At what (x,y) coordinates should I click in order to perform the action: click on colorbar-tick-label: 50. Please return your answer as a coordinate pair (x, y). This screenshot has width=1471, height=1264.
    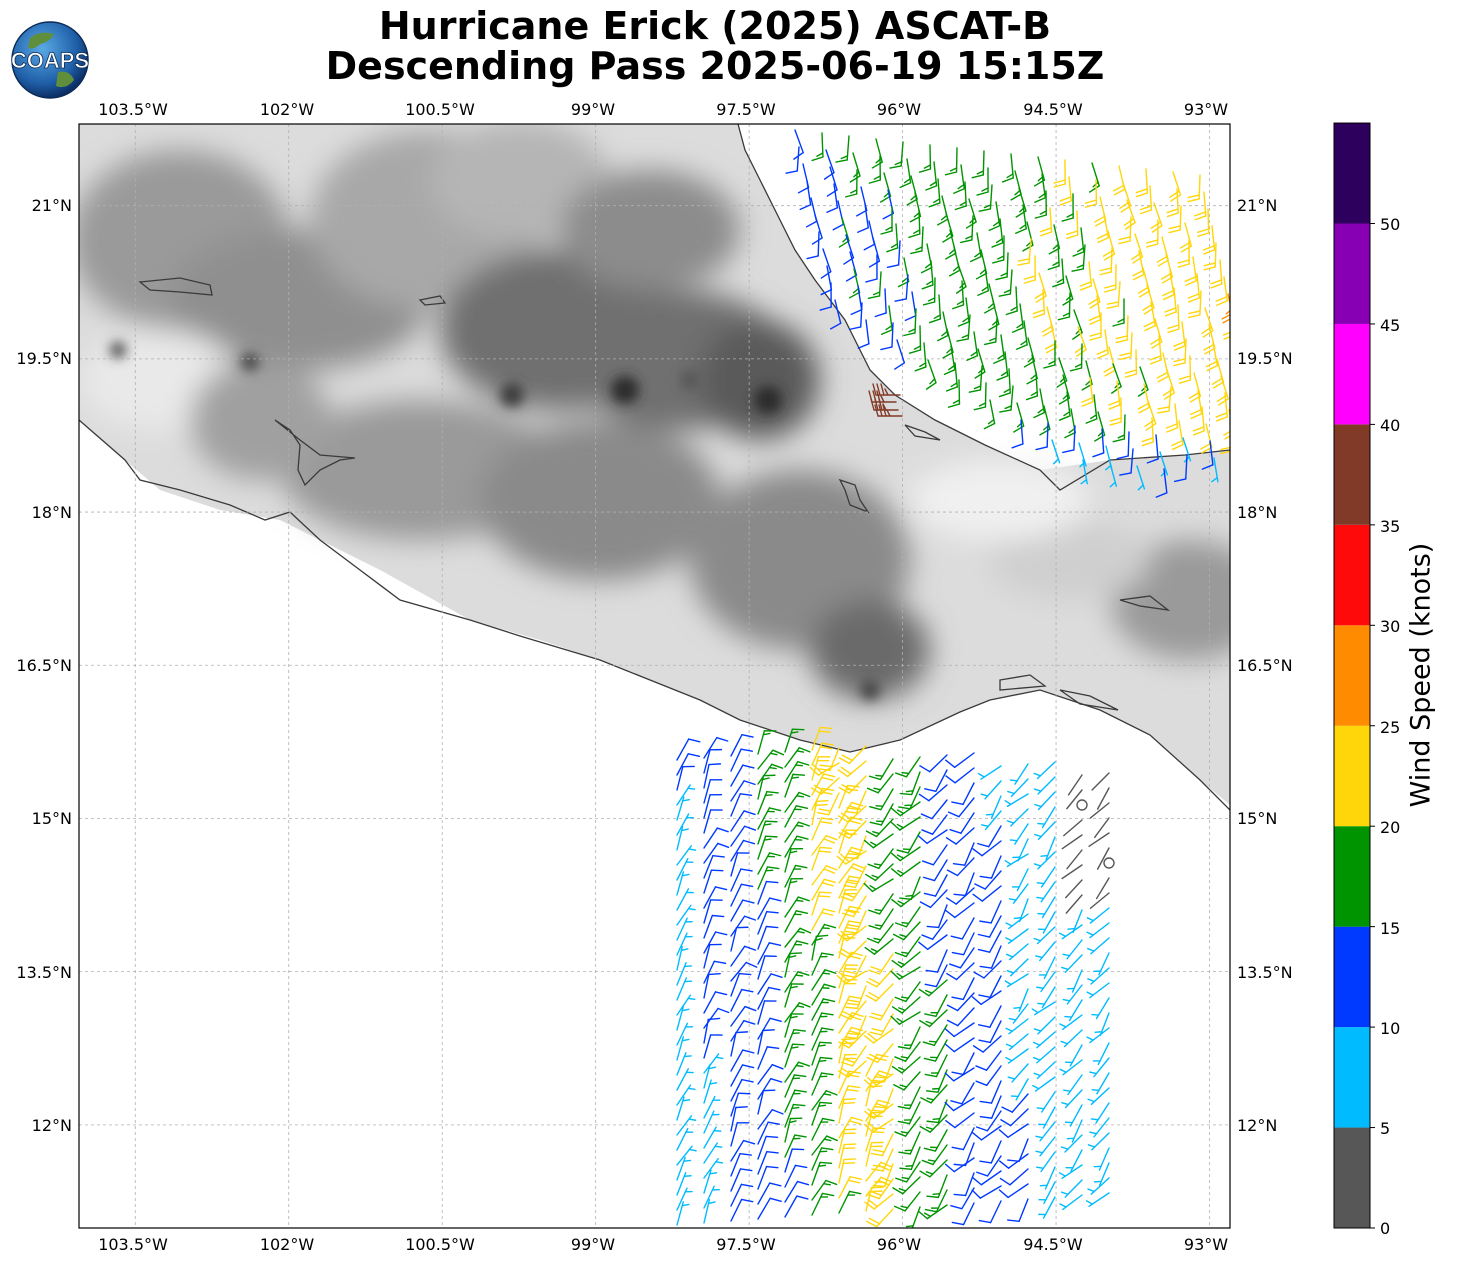
    Looking at the image, I should click on (1390, 224).